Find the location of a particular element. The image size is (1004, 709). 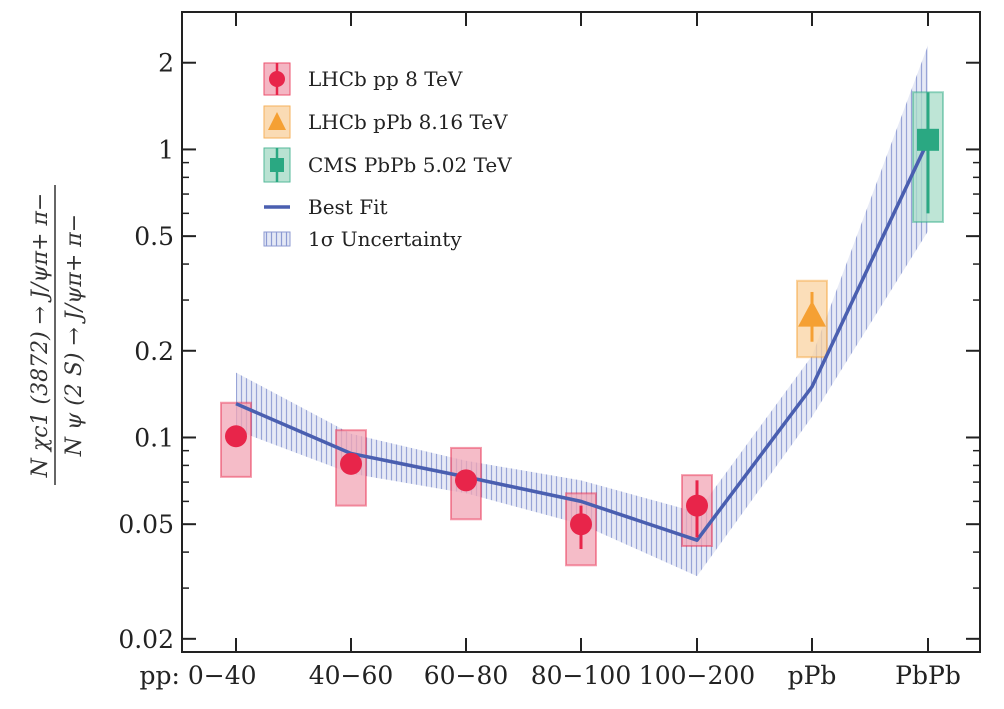

y-label-denominator: N ψ (2 S) → J/ψπ+ π− is located at coordinates (74, 335).